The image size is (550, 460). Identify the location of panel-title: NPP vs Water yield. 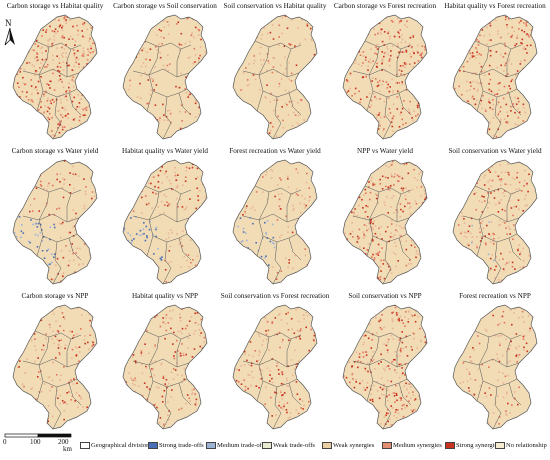
(385, 151).